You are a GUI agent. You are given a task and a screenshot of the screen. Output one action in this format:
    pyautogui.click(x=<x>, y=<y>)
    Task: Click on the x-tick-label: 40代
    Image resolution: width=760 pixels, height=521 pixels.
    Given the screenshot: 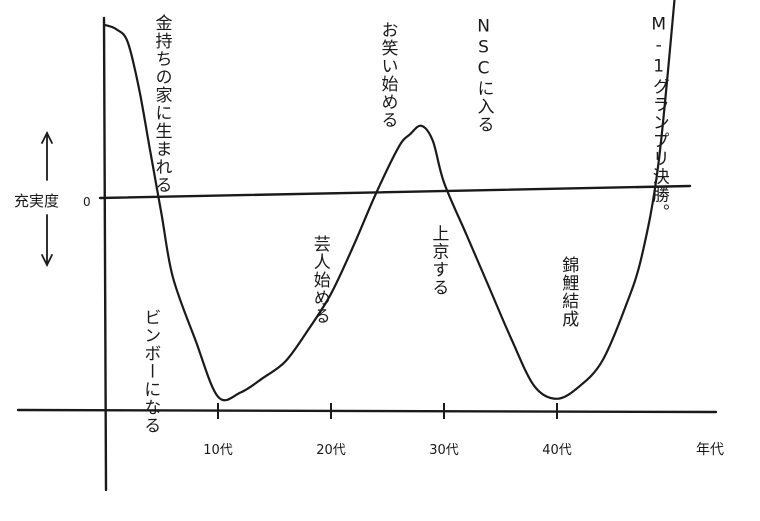 What is the action you would take?
    pyautogui.click(x=557, y=450)
    